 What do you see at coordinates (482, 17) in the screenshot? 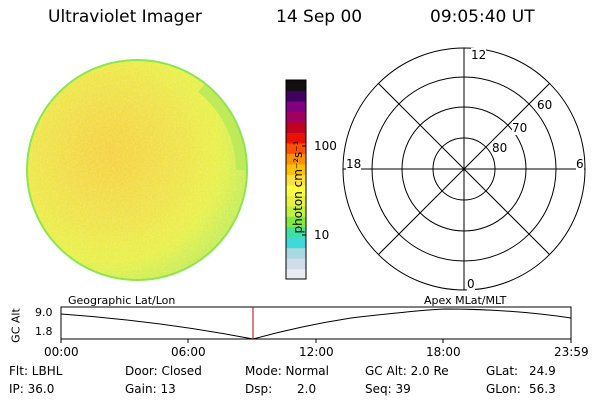
I see `time-label: 09:05:40 UT` at bounding box center [482, 17].